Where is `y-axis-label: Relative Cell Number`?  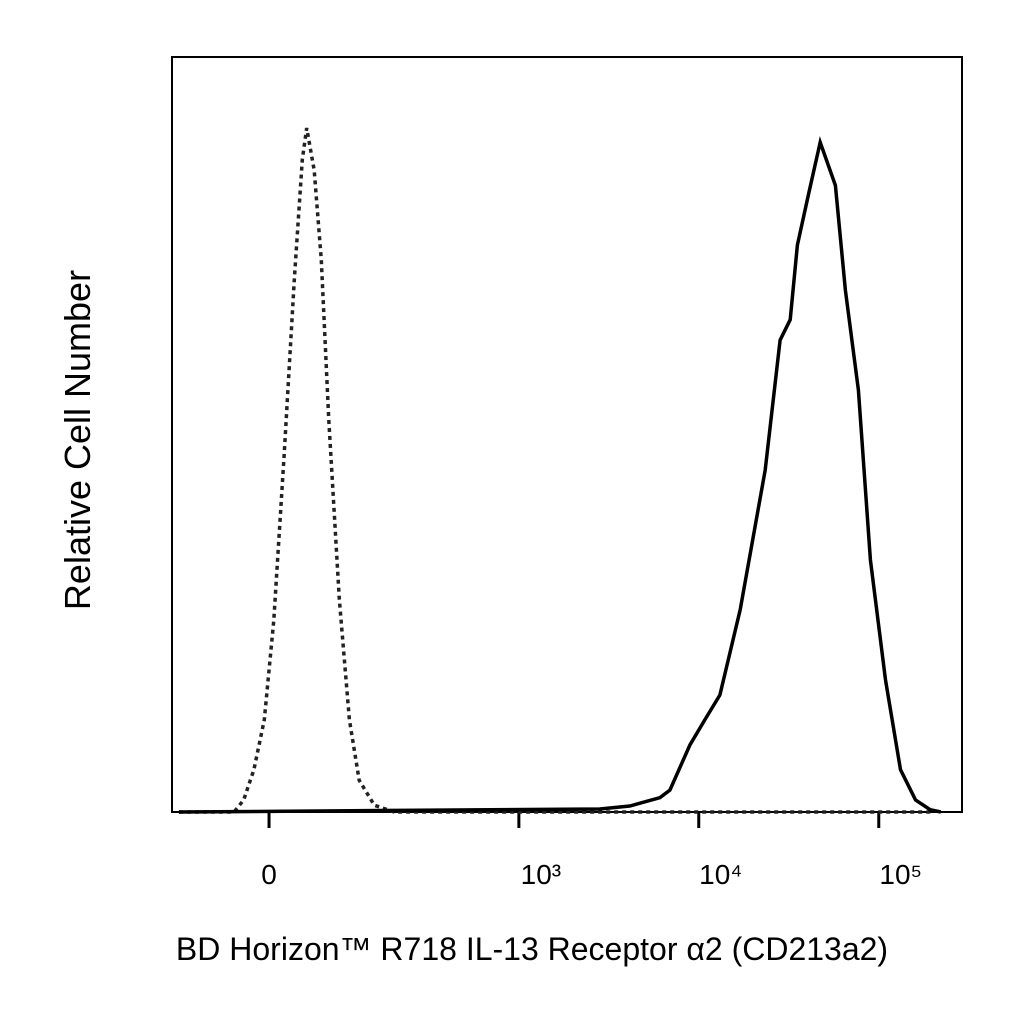
y-axis-label: Relative Cell Number is located at coordinates (77, 440).